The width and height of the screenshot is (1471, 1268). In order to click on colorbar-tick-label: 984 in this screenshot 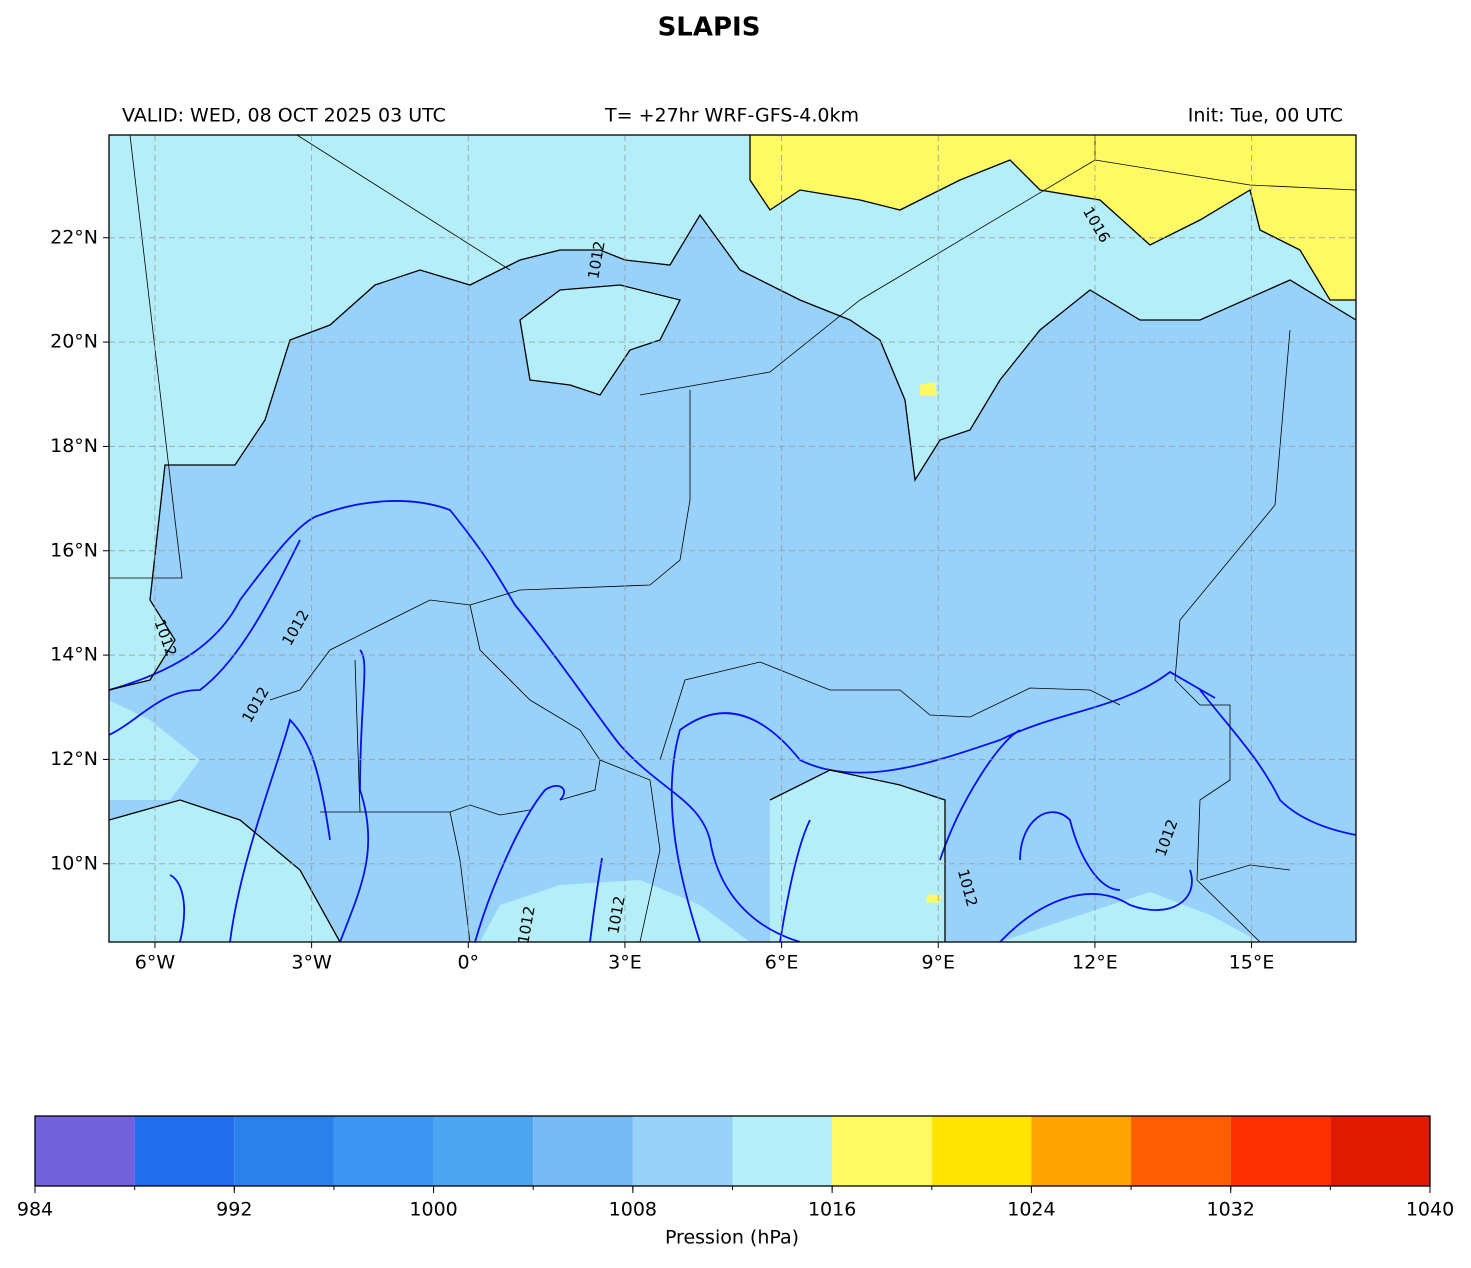, I will do `click(35, 1210)`.